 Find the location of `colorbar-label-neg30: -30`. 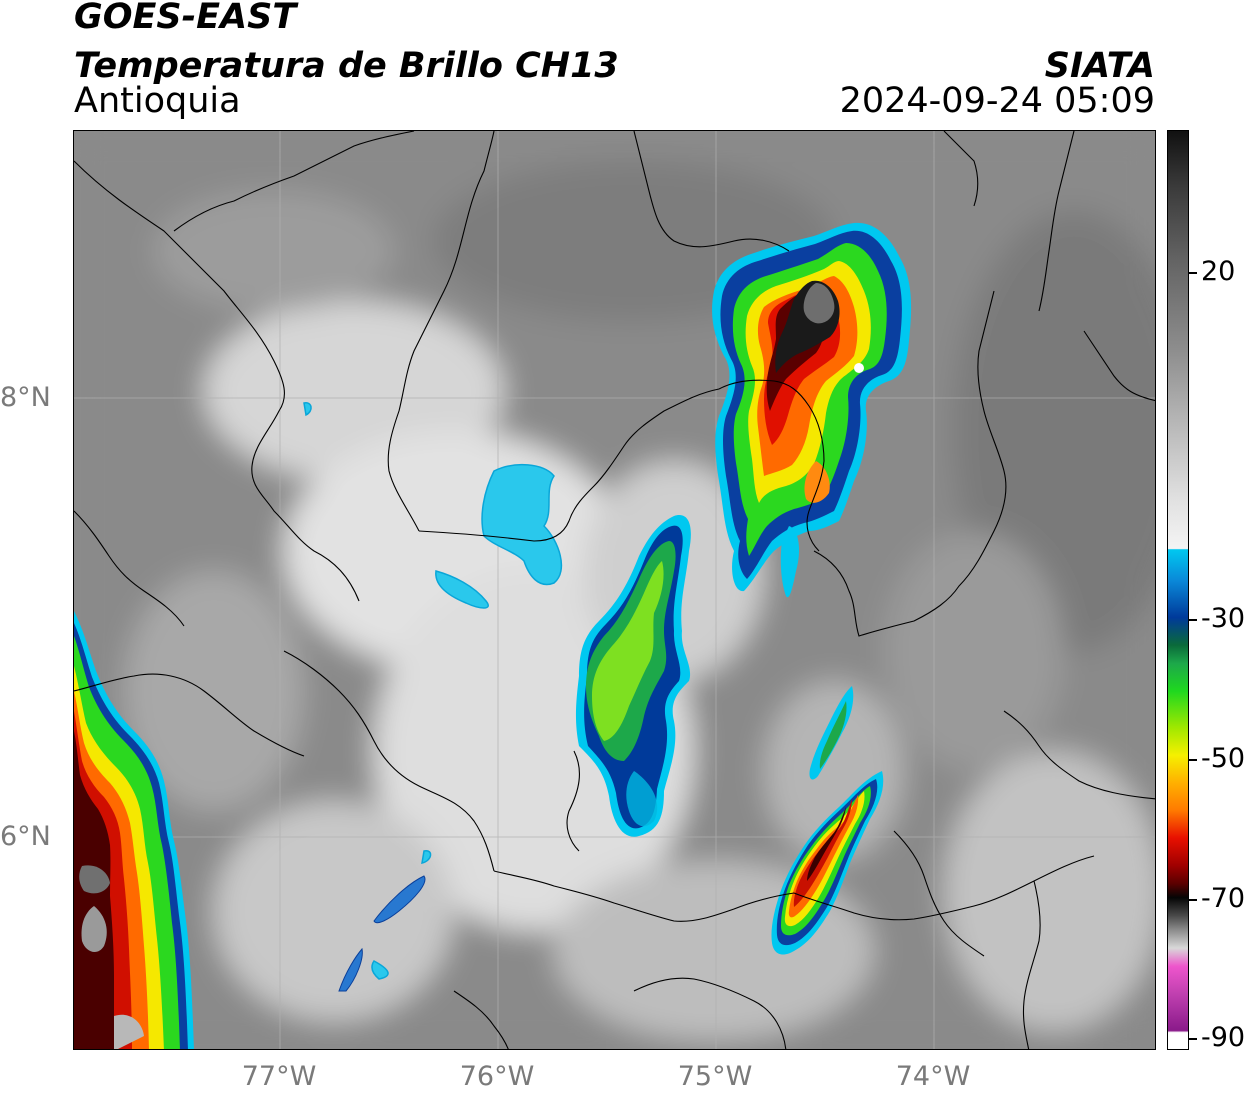

colorbar-label-neg30: -30 is located at coordinates (1223, 618).